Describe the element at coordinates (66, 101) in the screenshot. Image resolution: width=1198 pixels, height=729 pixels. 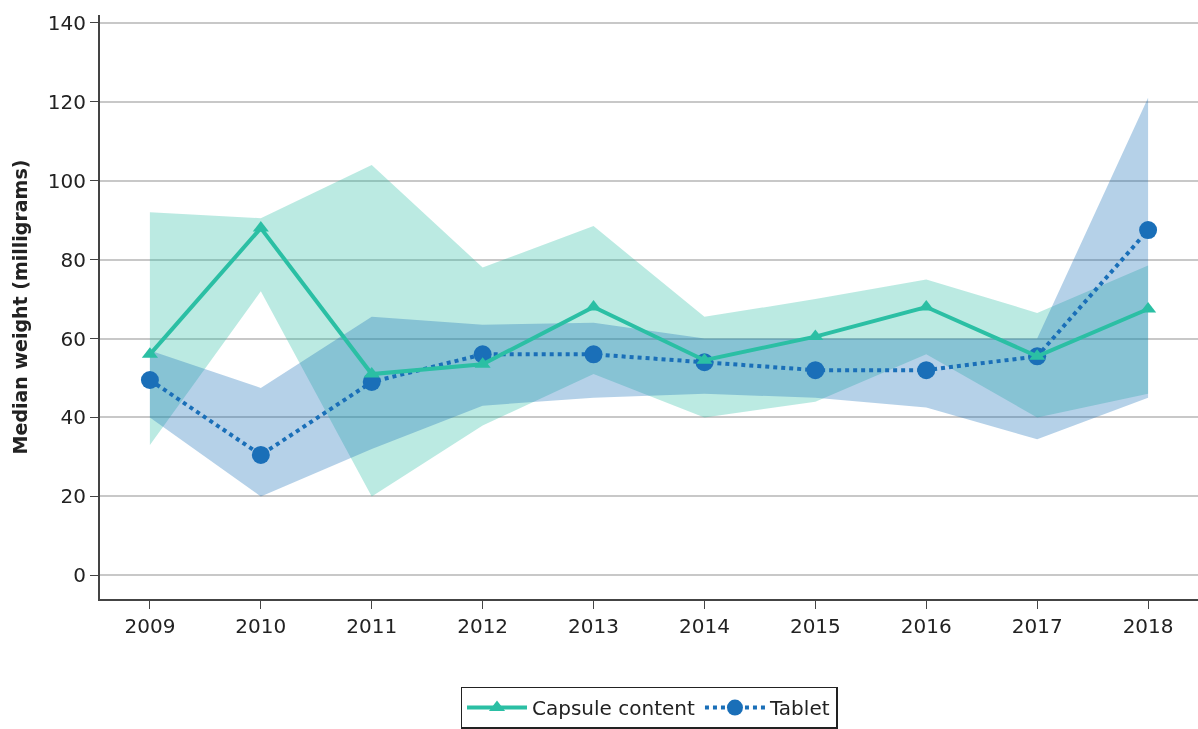
I see `y-tick-label: 120` at that location.